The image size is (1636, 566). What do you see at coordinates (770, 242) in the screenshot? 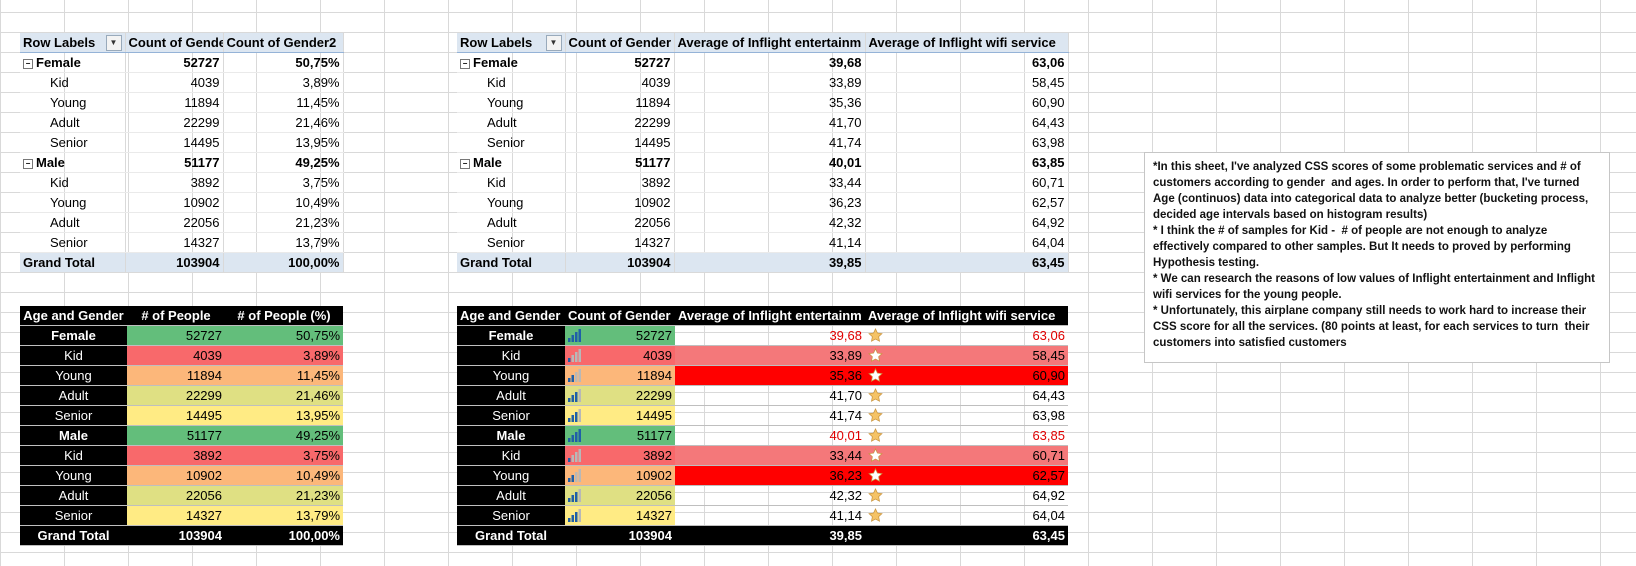
I see `entertainment-avg-cell: 41,14` at bounding box center [770, 242].